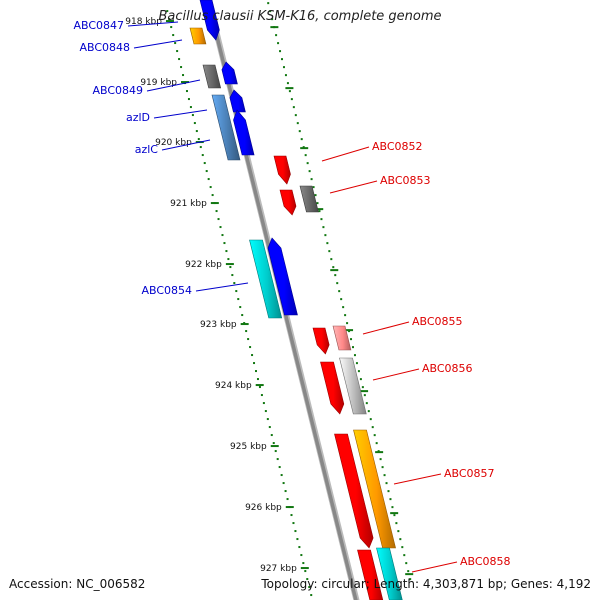 Image resolution: width=600 pixels, height=604 pixels. What do you see at coordinates (203, 265) in the screenshot?
I see `kbp-label: 922 kbp` at bounding box center [203, 265].